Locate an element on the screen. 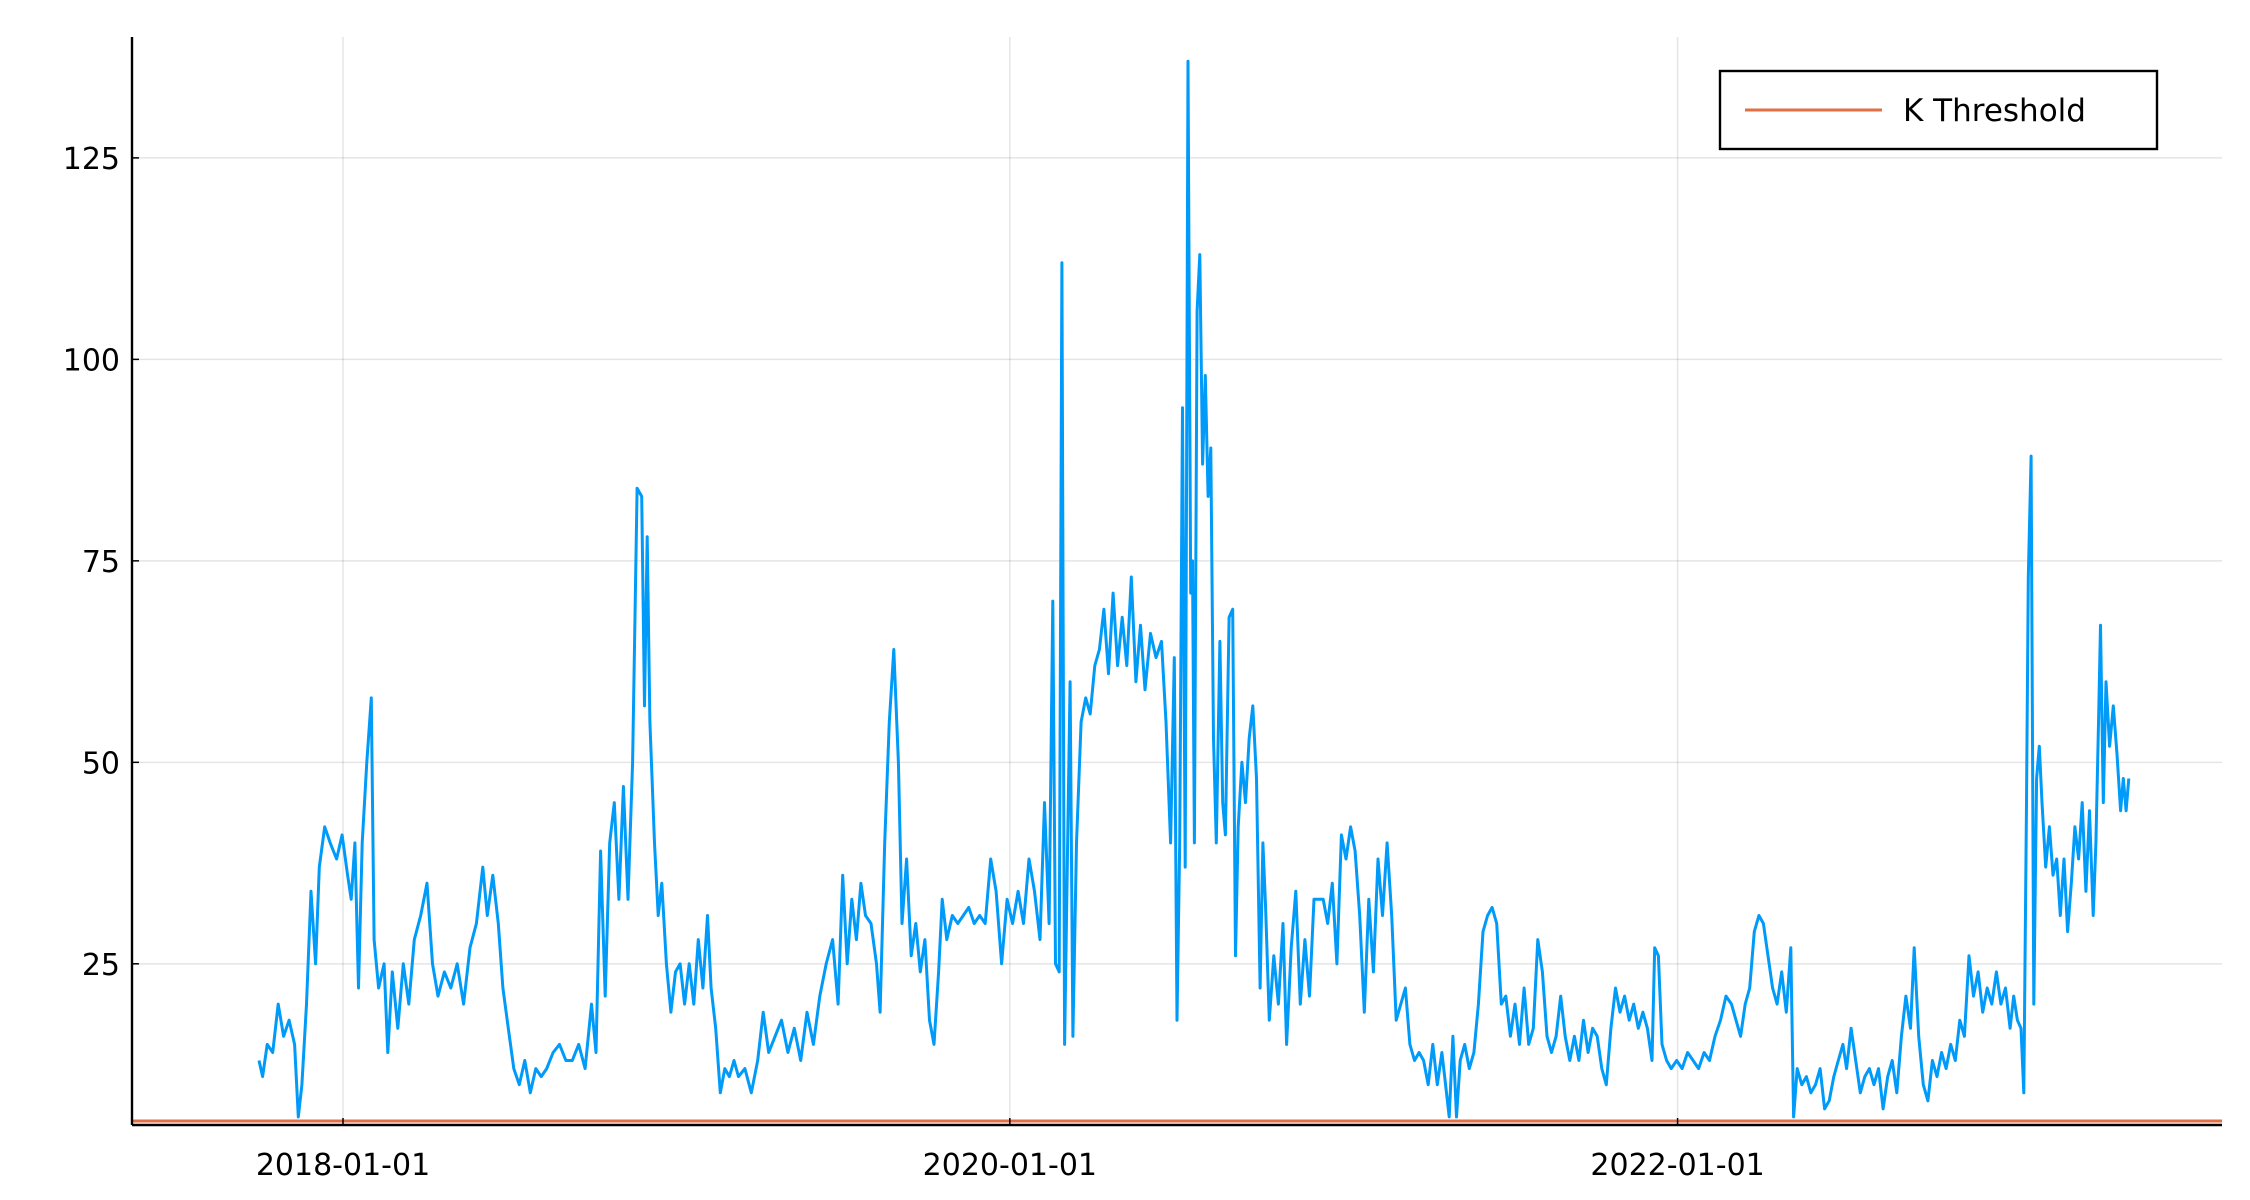  legend: K Threshold is located at coordinates (1938, 110).